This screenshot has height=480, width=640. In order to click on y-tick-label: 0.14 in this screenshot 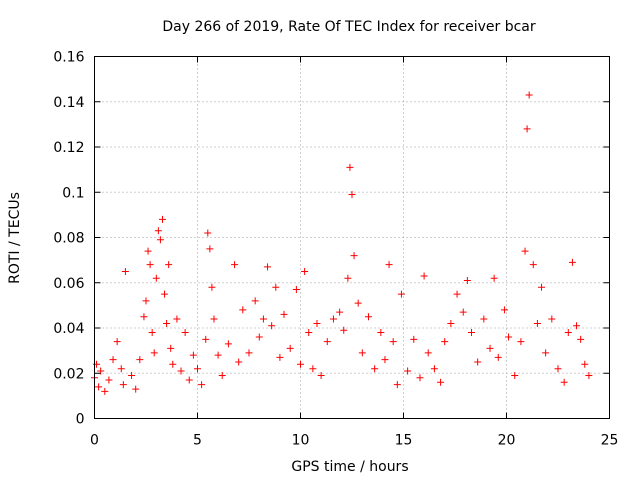, I will do `click(68, 103)`.